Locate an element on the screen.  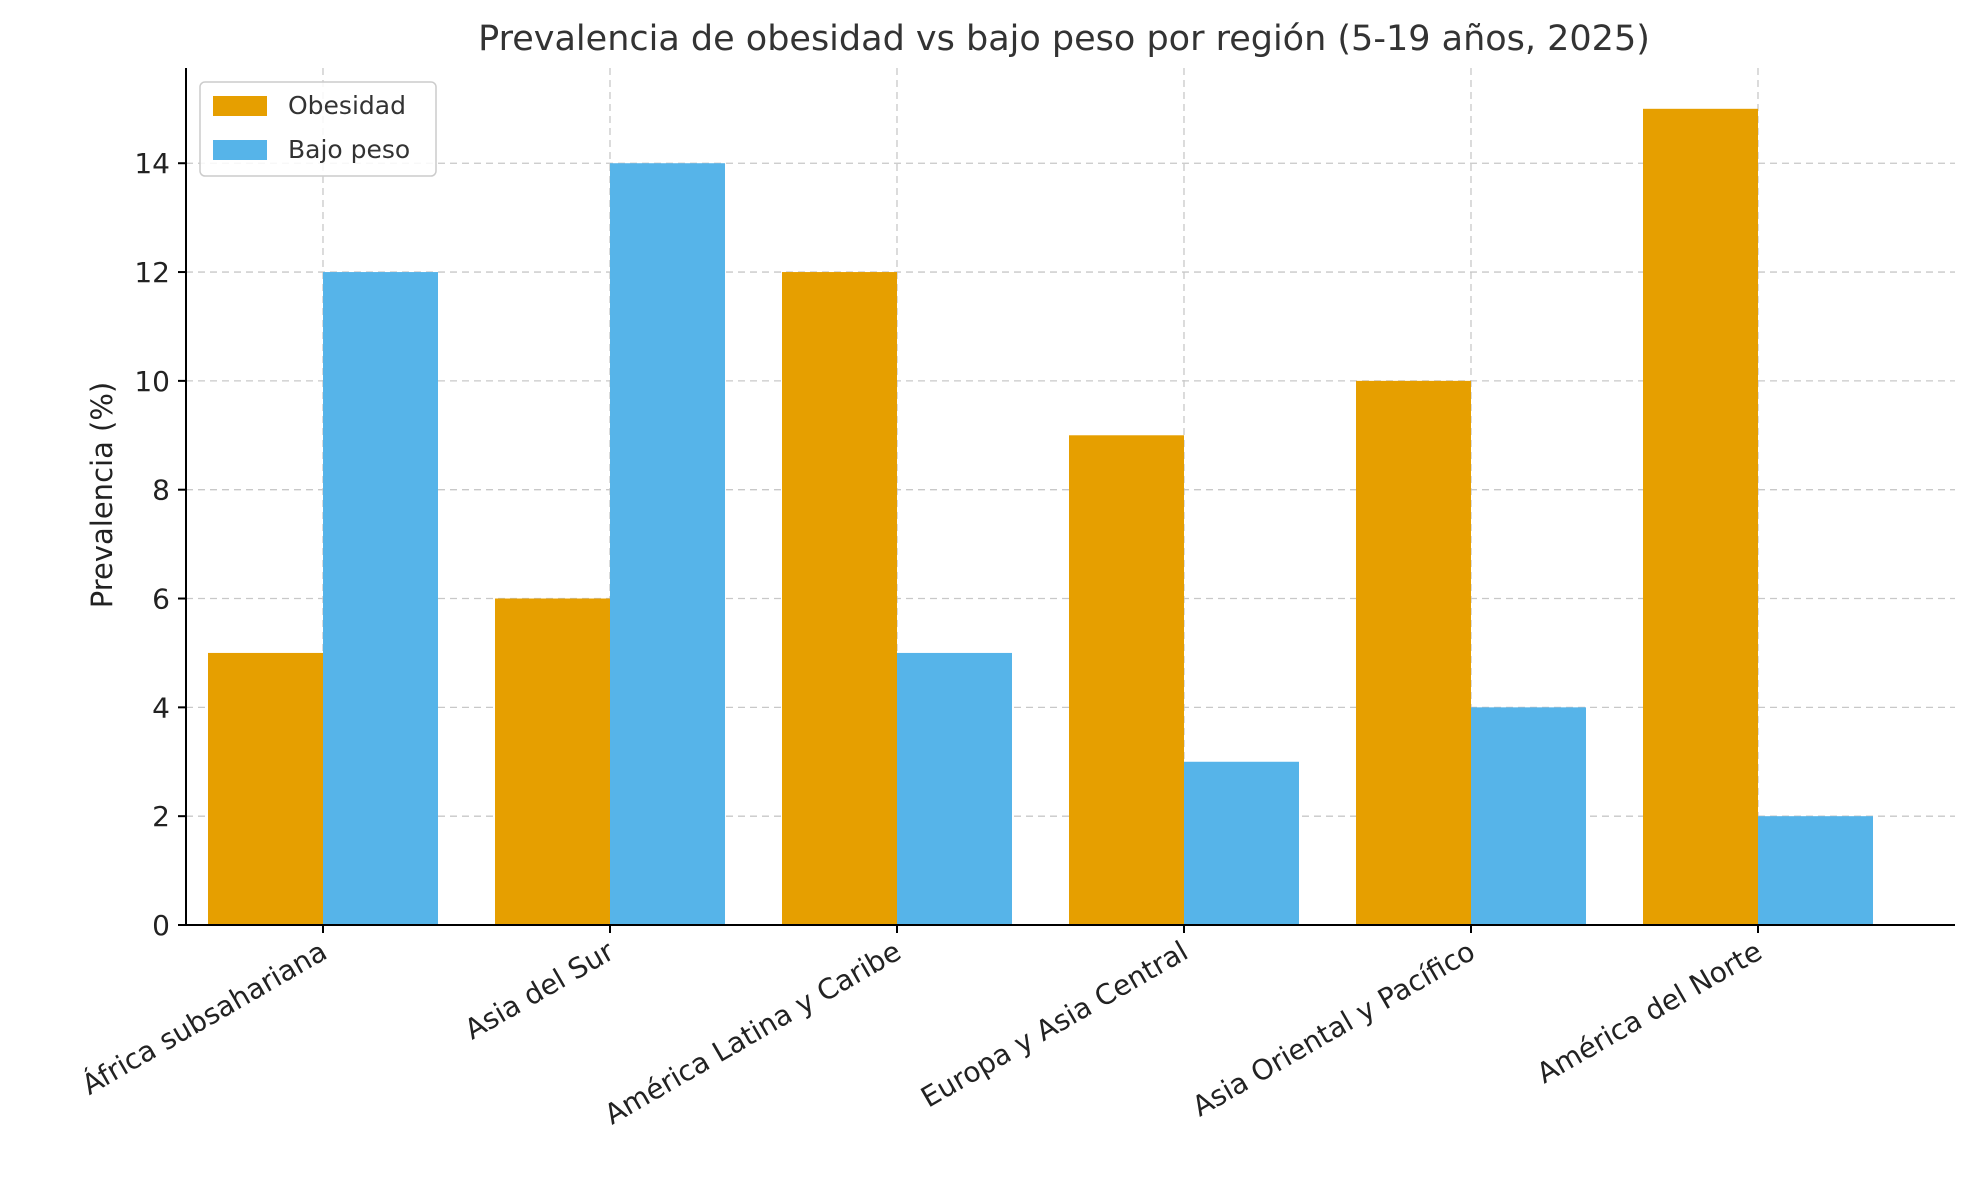
x-tick-label: Asia del Sur is located at coordinates (539, 990).